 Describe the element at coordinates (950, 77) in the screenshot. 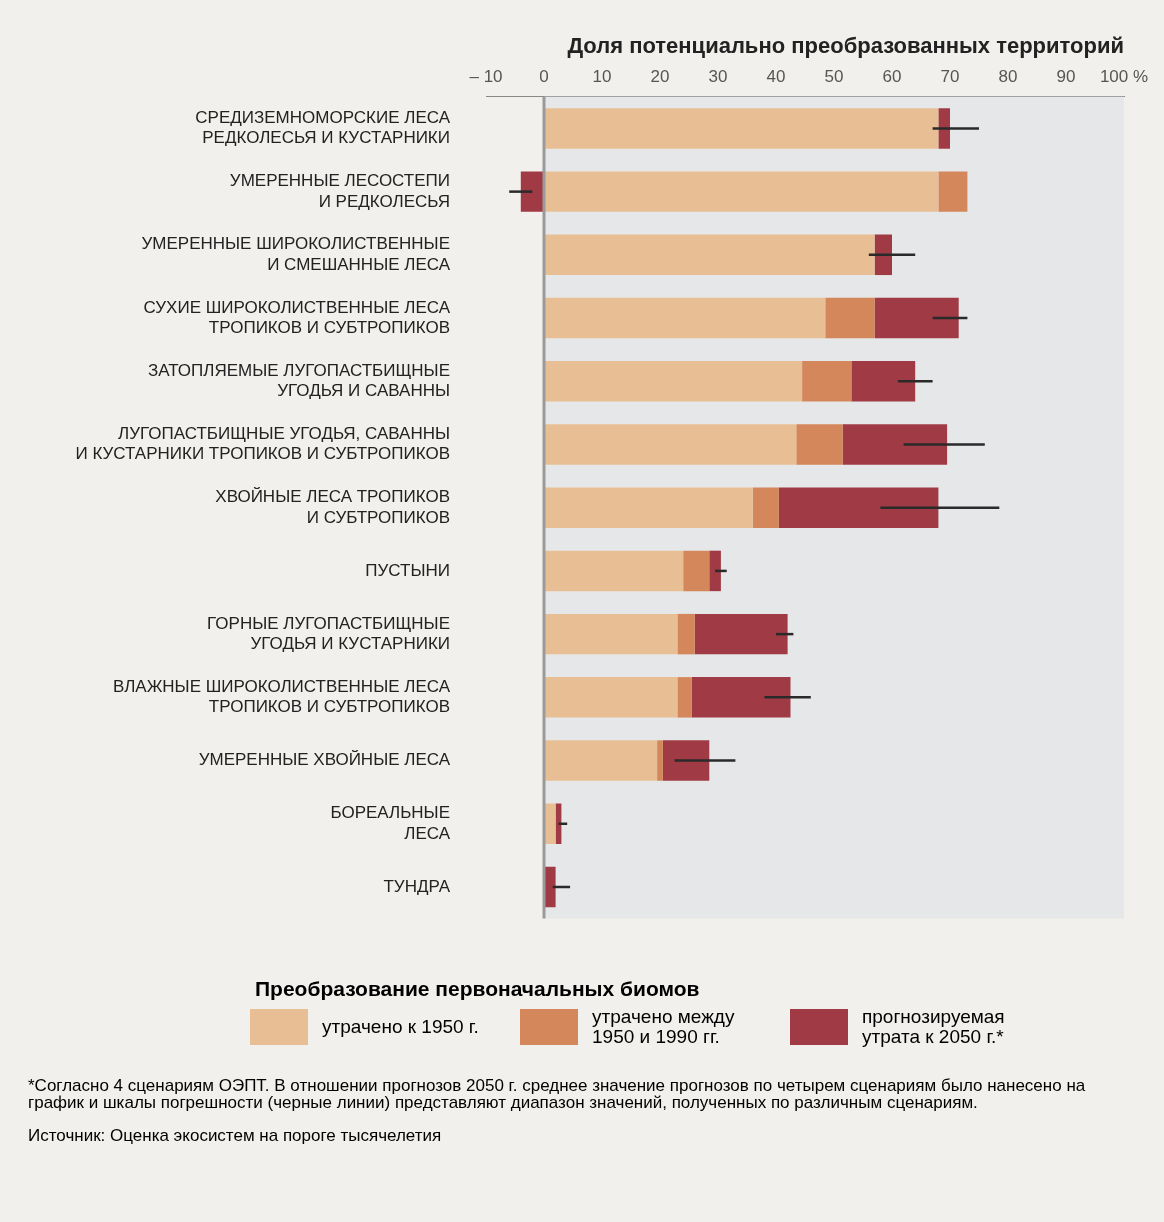

I see `x-tick-label: 70` at that location.